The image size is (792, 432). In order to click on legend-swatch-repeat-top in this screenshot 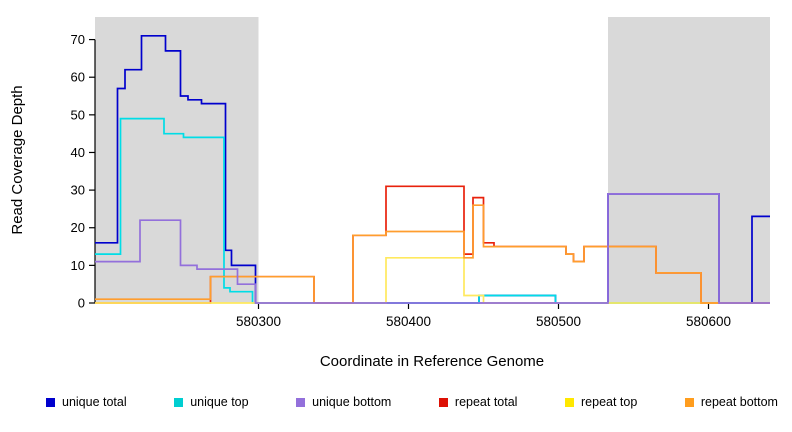, I will do `click(569, 402)`.